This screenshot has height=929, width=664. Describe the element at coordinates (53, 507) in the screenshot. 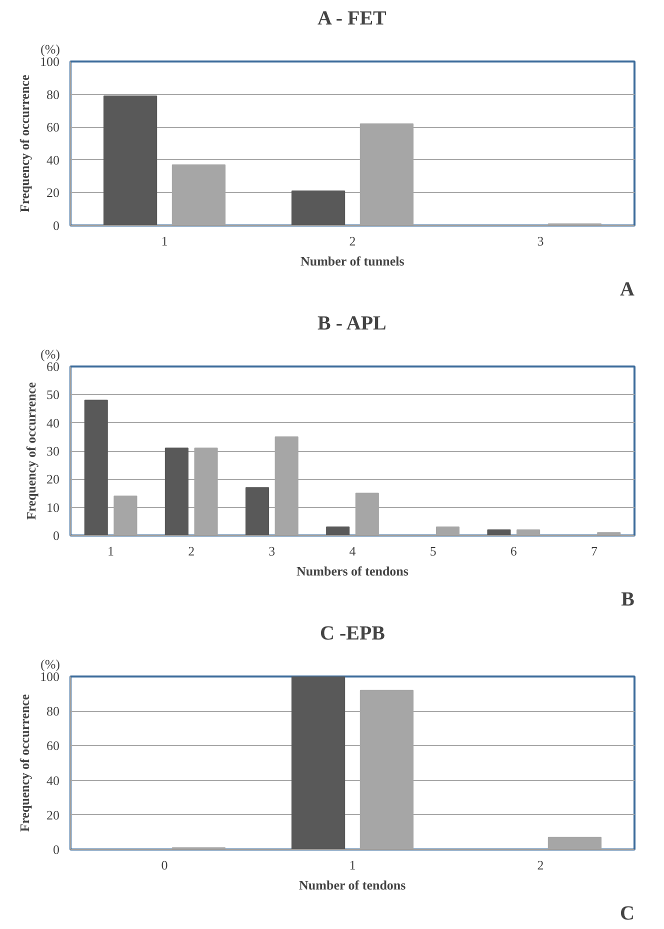

I see `y-tick-label: 10` at that location.